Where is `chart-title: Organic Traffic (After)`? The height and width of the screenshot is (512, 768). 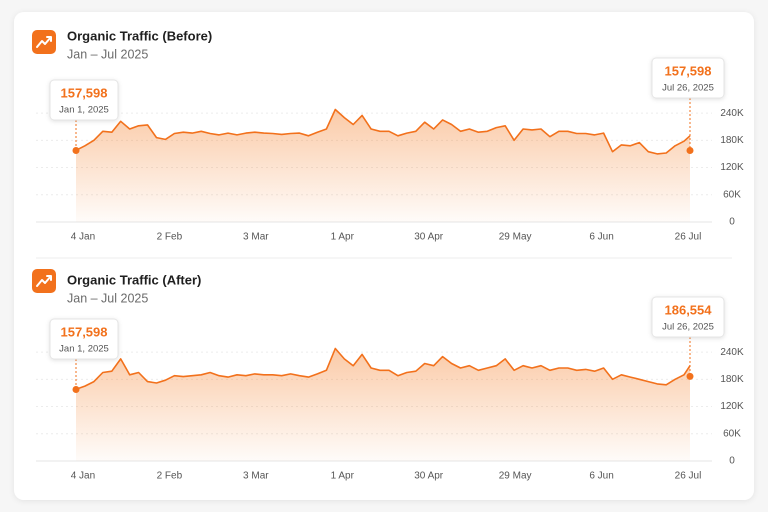
chart-title: Organic Traffic (After) is located at coordinates (134, 279).